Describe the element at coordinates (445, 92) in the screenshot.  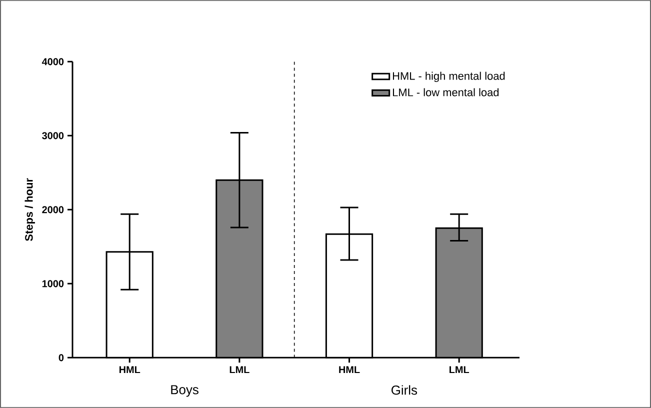
I see `legend-label: LML - low mental load` at that location.